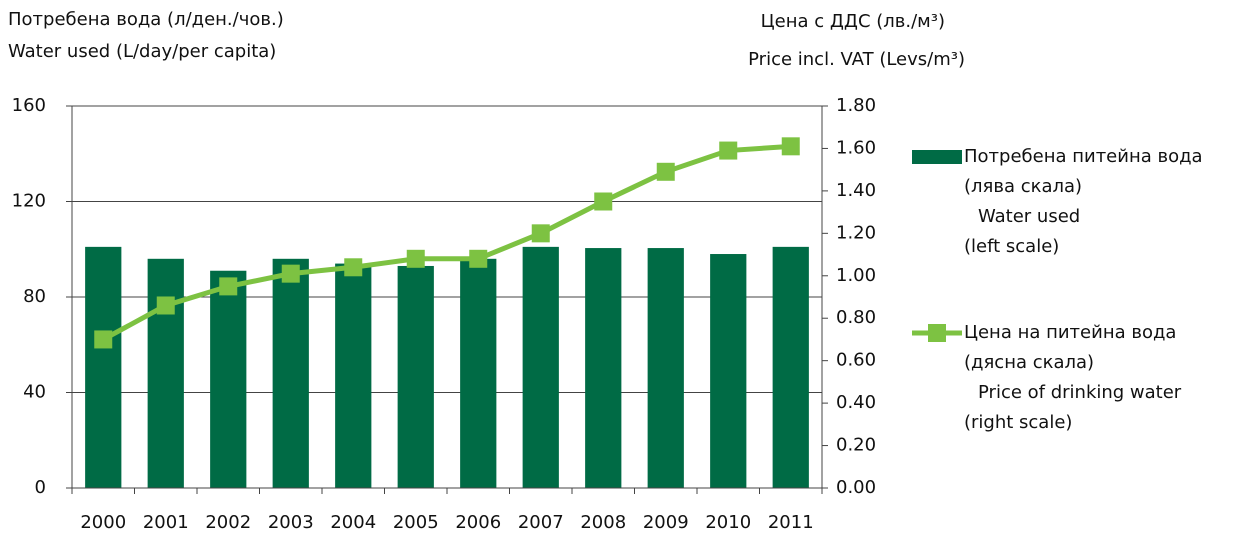  I want to click on x-tick-label: 2008, so click(603, 522).